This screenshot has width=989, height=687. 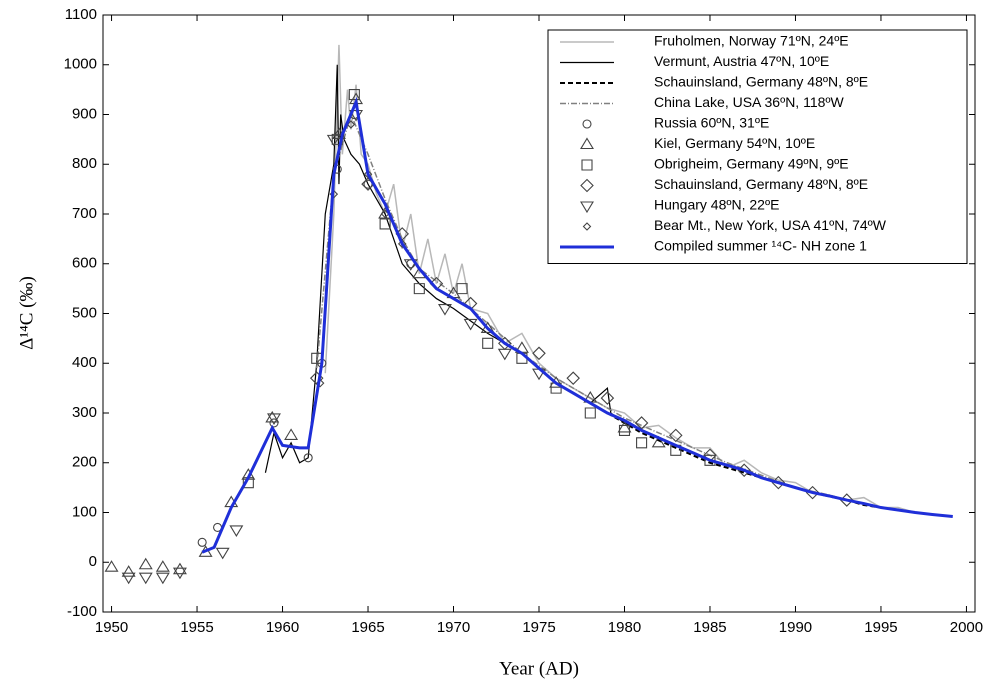 I want to click on legend-label: Kiel, Germany 54ºN, 10ºE, so click(x=734, y=143).